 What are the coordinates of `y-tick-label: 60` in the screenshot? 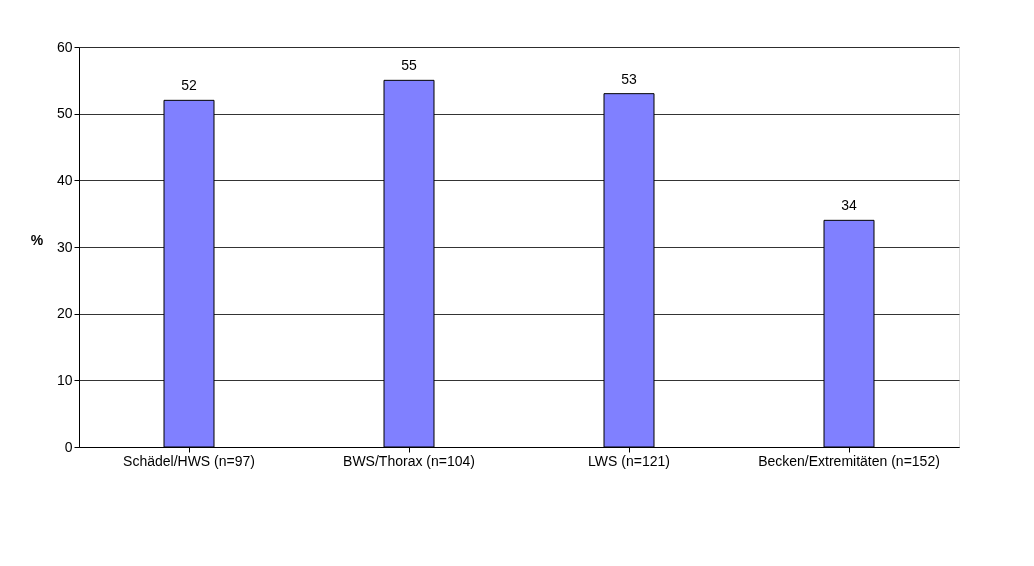 It's located at (64, 46).